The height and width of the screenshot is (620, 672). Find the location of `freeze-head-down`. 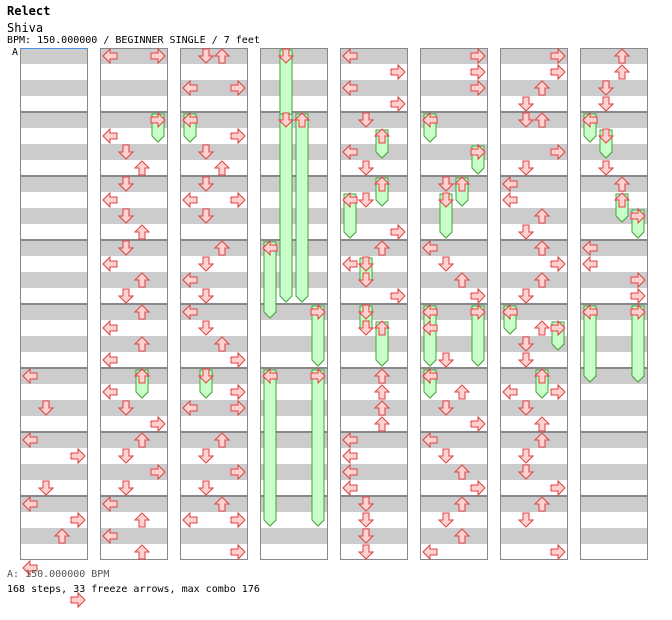

freeze-head-down is located at coordinates (286, 120).